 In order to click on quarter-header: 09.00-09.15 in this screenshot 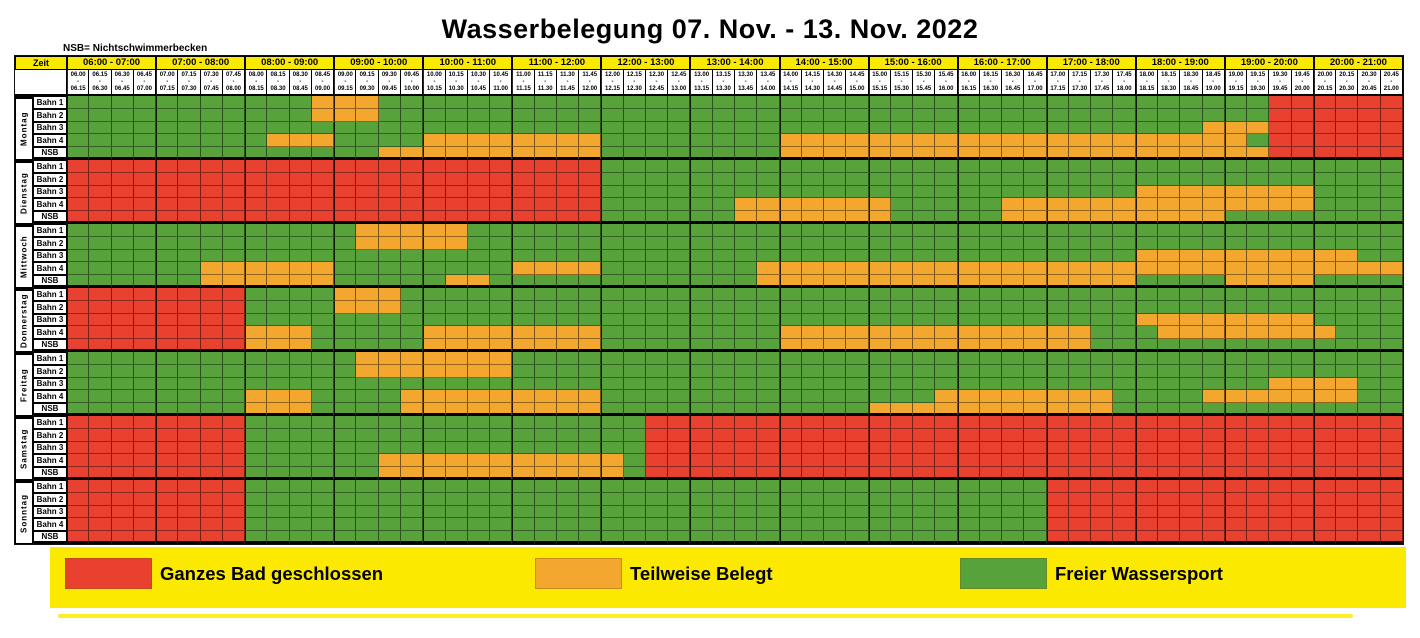, I will do `click(345, 83)`.